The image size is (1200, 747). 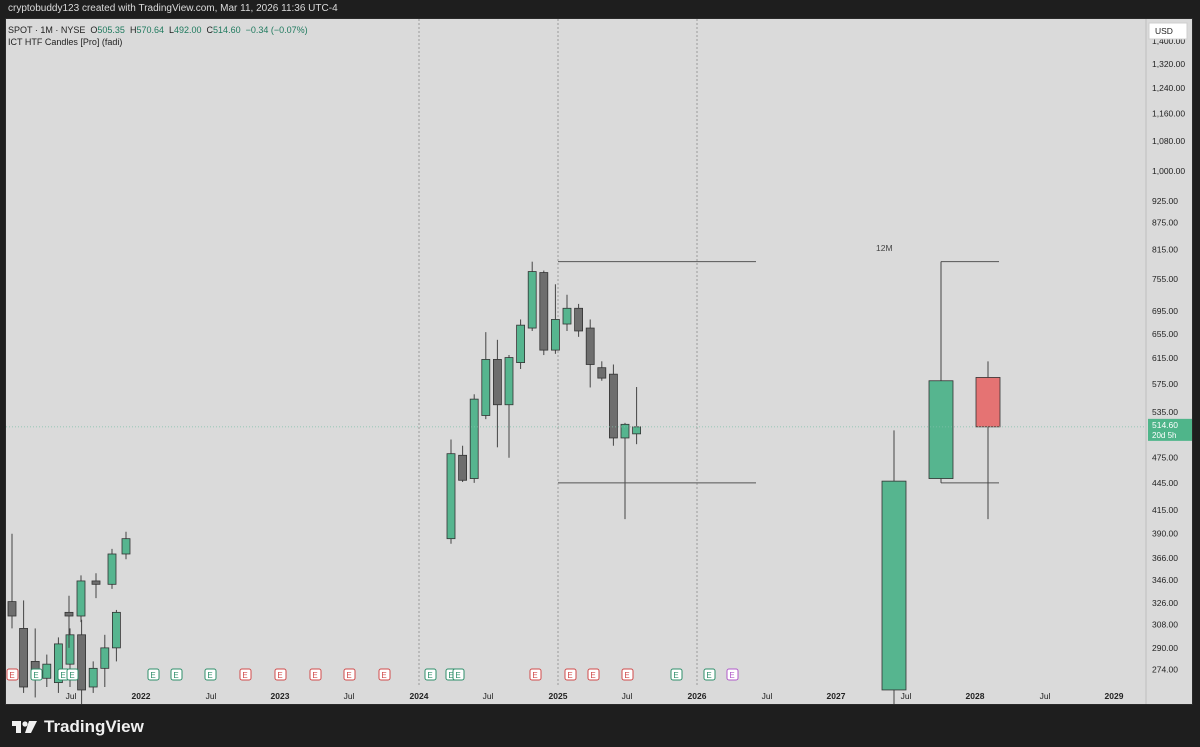 What do you see at coordinates (1165, 558) in the screenshot?
I see `price-tick-label: 366.00` at bounding box center [1165, 558].